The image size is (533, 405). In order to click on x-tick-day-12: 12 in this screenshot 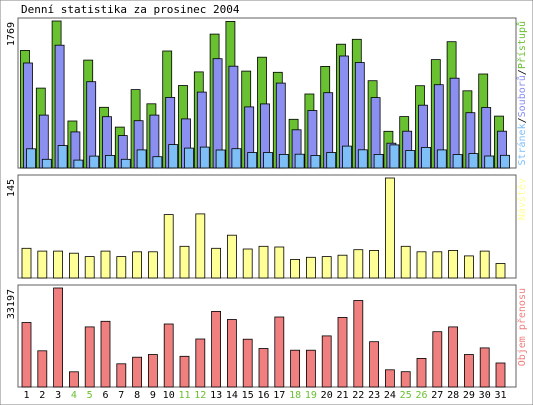, I will do `click(200, 395)`.